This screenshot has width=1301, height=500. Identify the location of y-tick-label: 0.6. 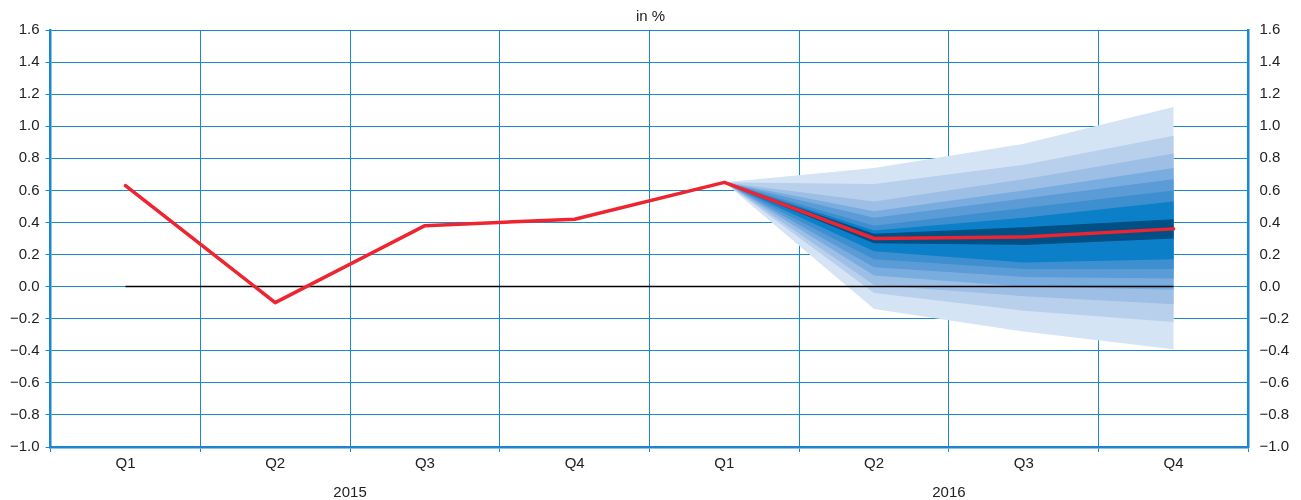
(29, 189).